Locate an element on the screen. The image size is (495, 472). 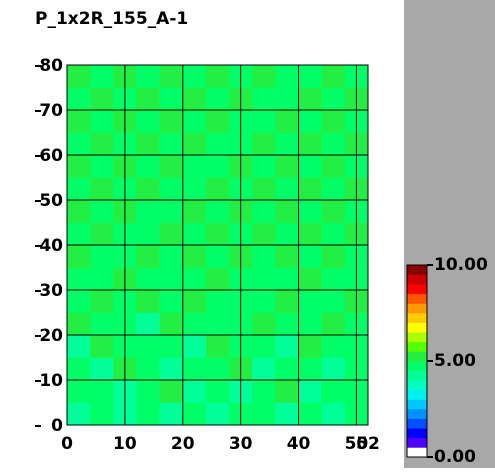
y-tick-label: 0 is located at coordinates (57, 426).